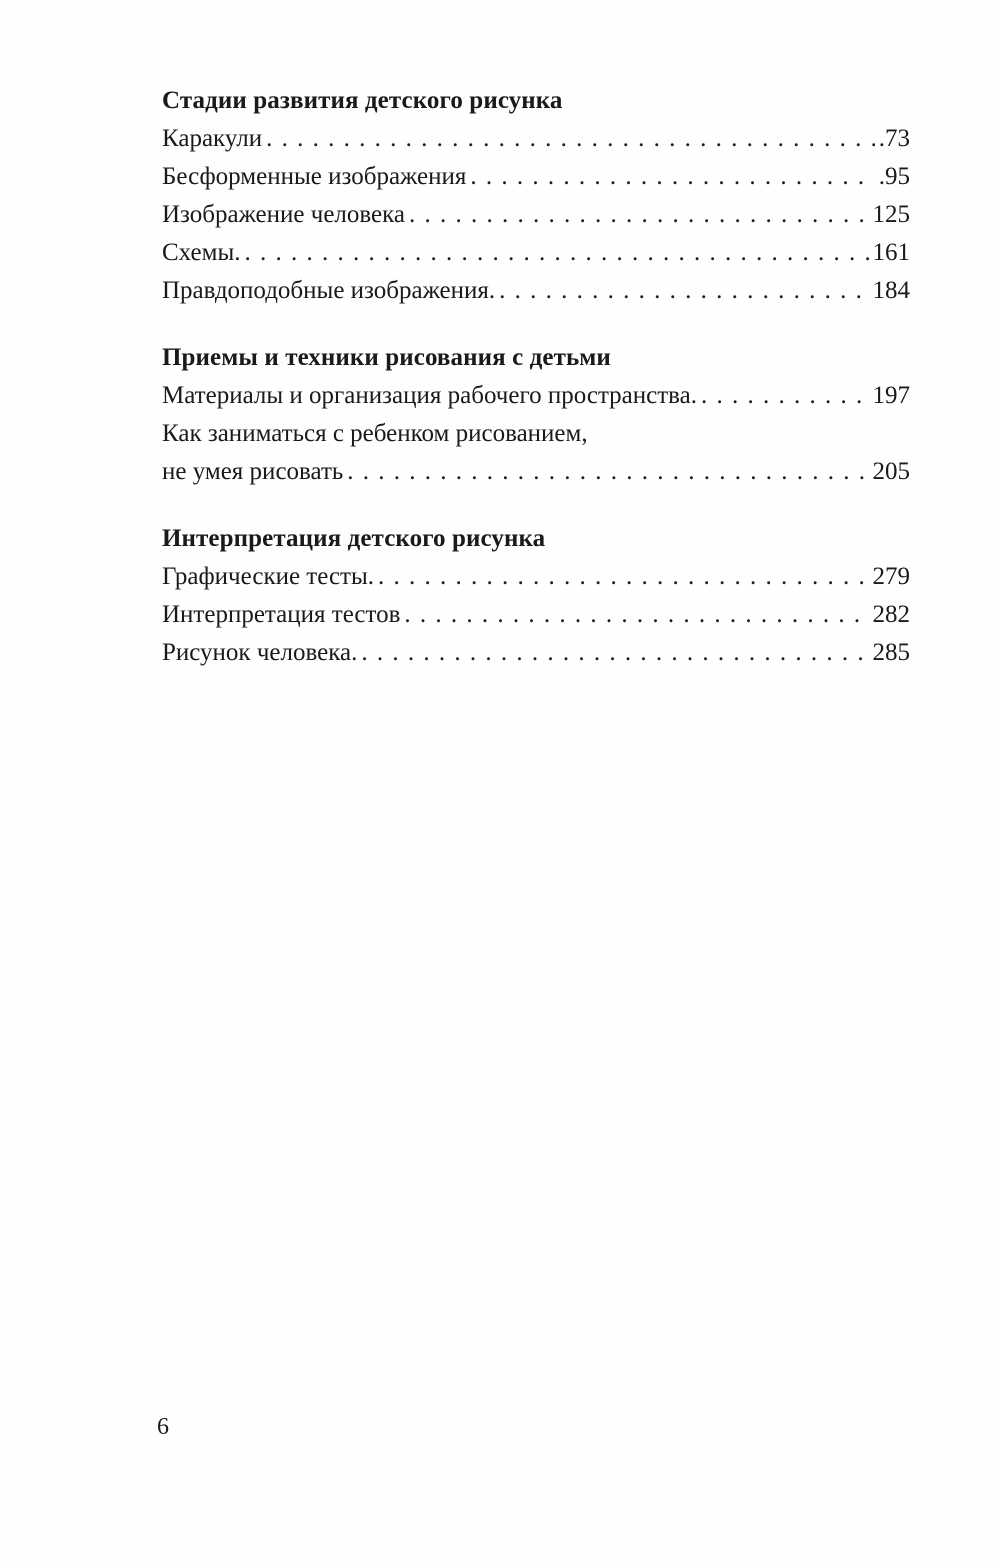  Describe the element at coordinates (201, 252) in the screenshot. I see `entry-title: Схемы.` at that location.